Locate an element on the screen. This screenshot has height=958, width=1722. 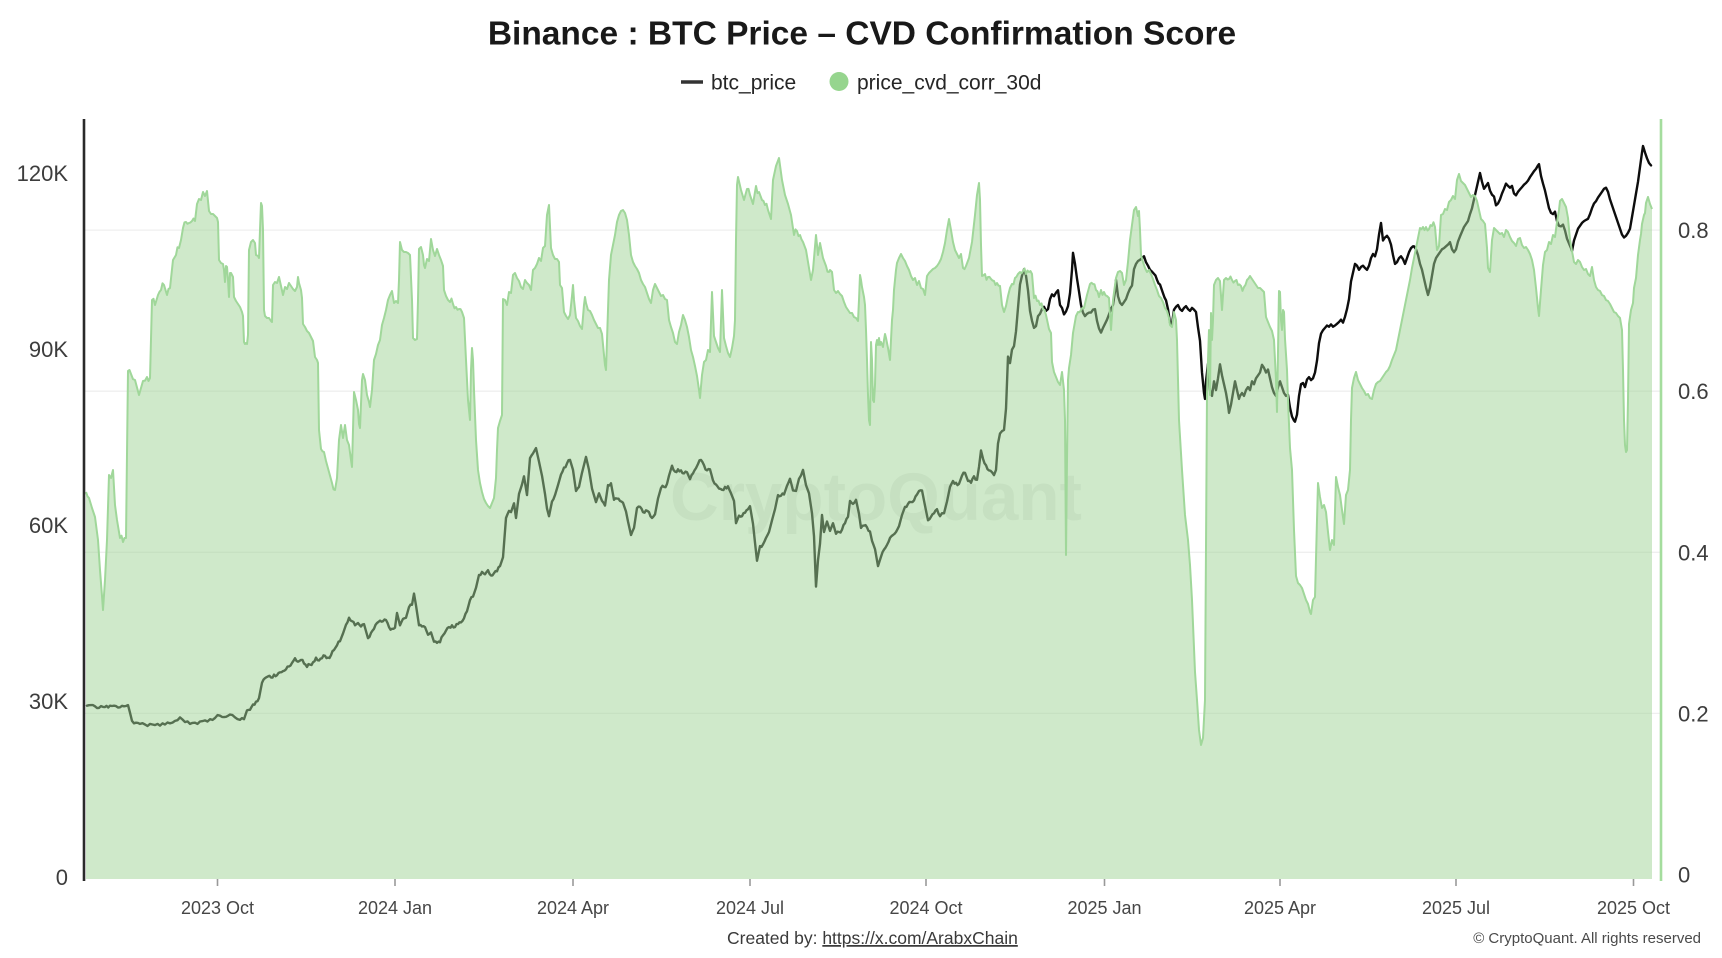
svg-text: 2024 Apr is located at coordinates (573, 908).